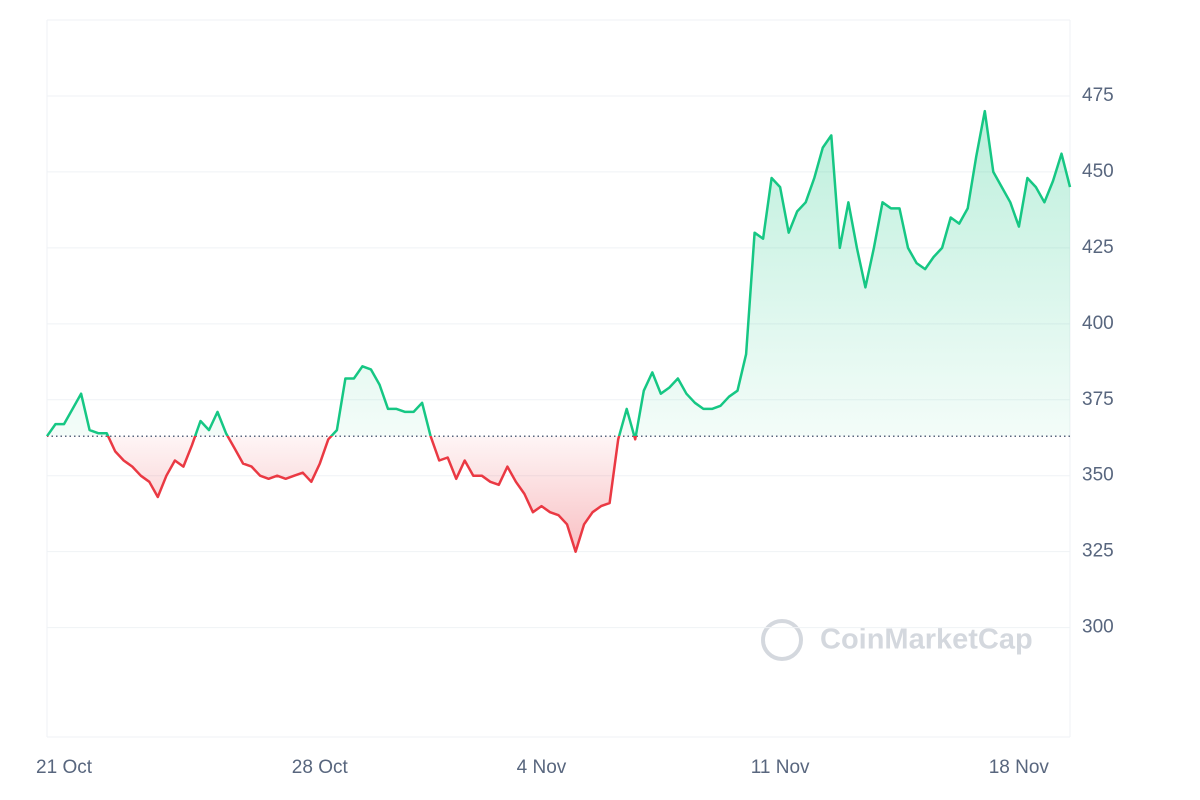  What do you see at coordinates (1098, 399) in the screenshot?
I see `y-tick-label: 375` at bounding box center [1098, 399].